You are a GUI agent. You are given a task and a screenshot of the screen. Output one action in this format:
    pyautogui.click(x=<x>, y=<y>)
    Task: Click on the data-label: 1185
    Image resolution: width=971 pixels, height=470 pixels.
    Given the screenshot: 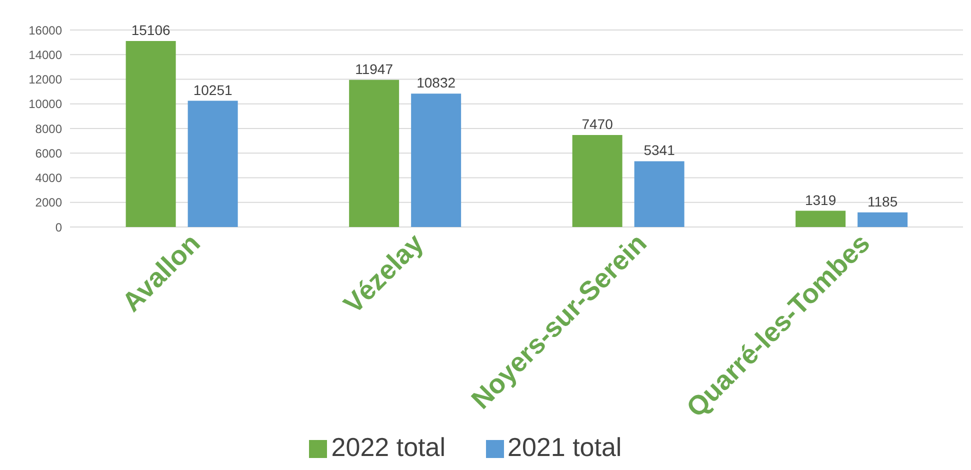 What is the action you would take?
    pyautogui.click(x=883, y=201)
    